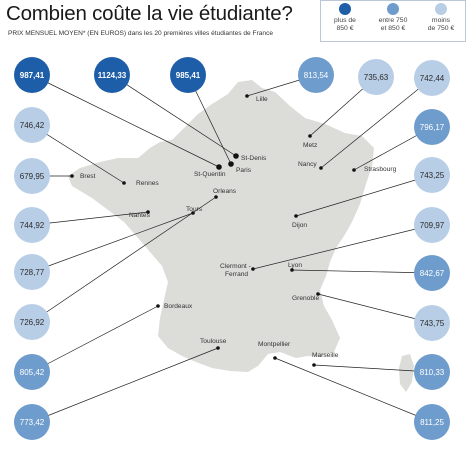 The image size is (470, 450). I want to click on city-label-marseille: Marseille, so click(325, 355).